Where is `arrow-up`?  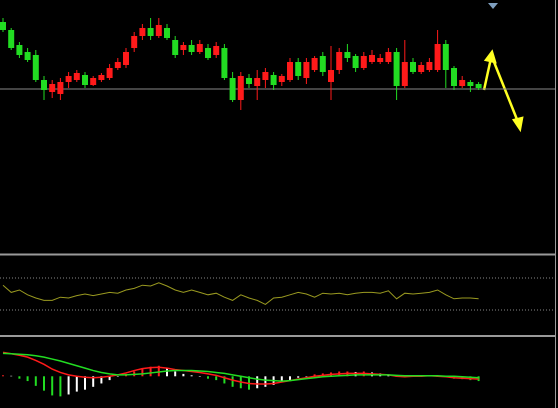
arrow-up is located at coordinates (487, 74).